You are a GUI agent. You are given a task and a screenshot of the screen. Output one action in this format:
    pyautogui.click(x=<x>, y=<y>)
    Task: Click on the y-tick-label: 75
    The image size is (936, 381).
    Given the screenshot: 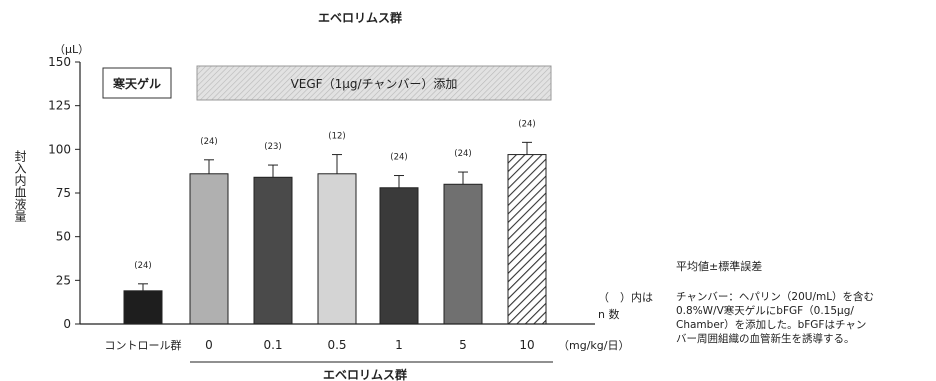 What is the action you would take?
    pyautogui.click(x=63, y=193)
    